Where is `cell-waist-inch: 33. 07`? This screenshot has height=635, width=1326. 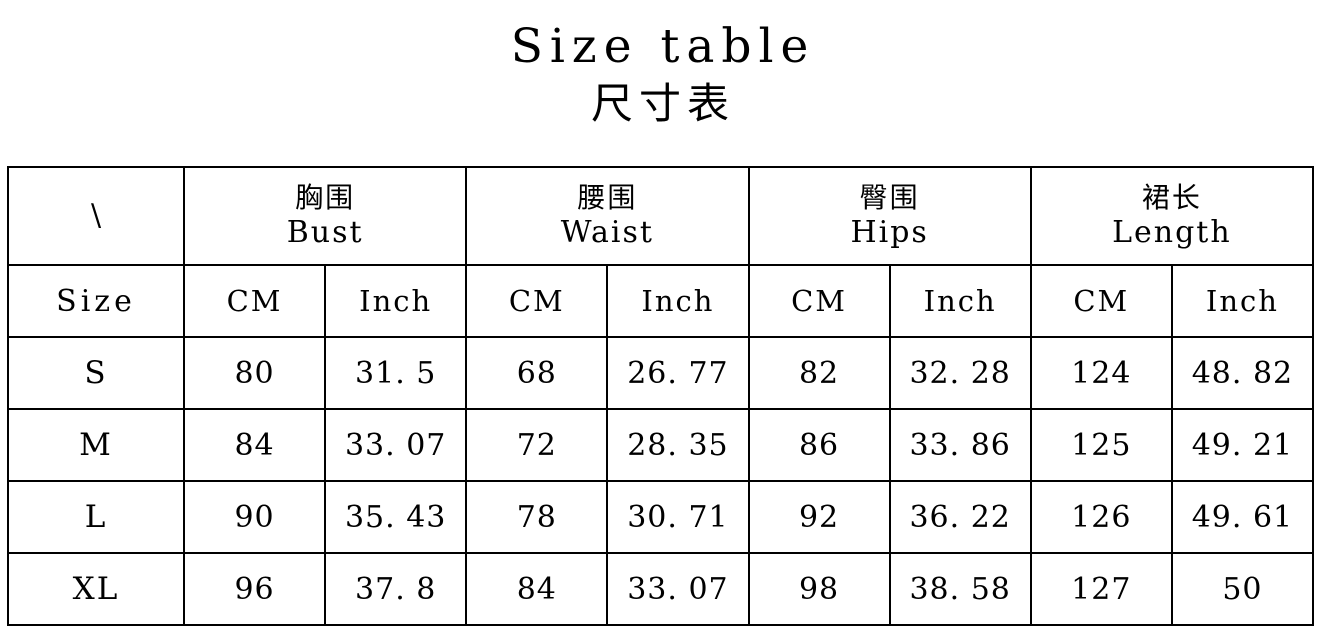
cell-waist-inch: 33. 07 is located at coordinates (678, 589).